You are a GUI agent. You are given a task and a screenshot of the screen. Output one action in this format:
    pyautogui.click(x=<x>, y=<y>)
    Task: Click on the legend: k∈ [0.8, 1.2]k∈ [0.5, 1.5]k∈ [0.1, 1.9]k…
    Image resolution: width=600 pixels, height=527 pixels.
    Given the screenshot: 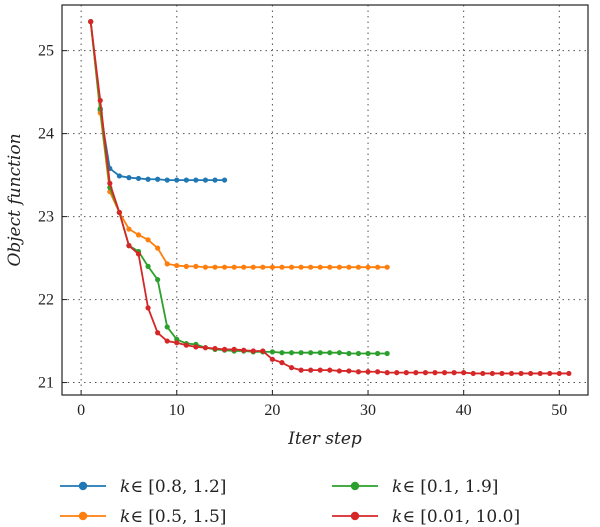 What is the action you would take?
    pyautogui.click(x=290, y=502)
    